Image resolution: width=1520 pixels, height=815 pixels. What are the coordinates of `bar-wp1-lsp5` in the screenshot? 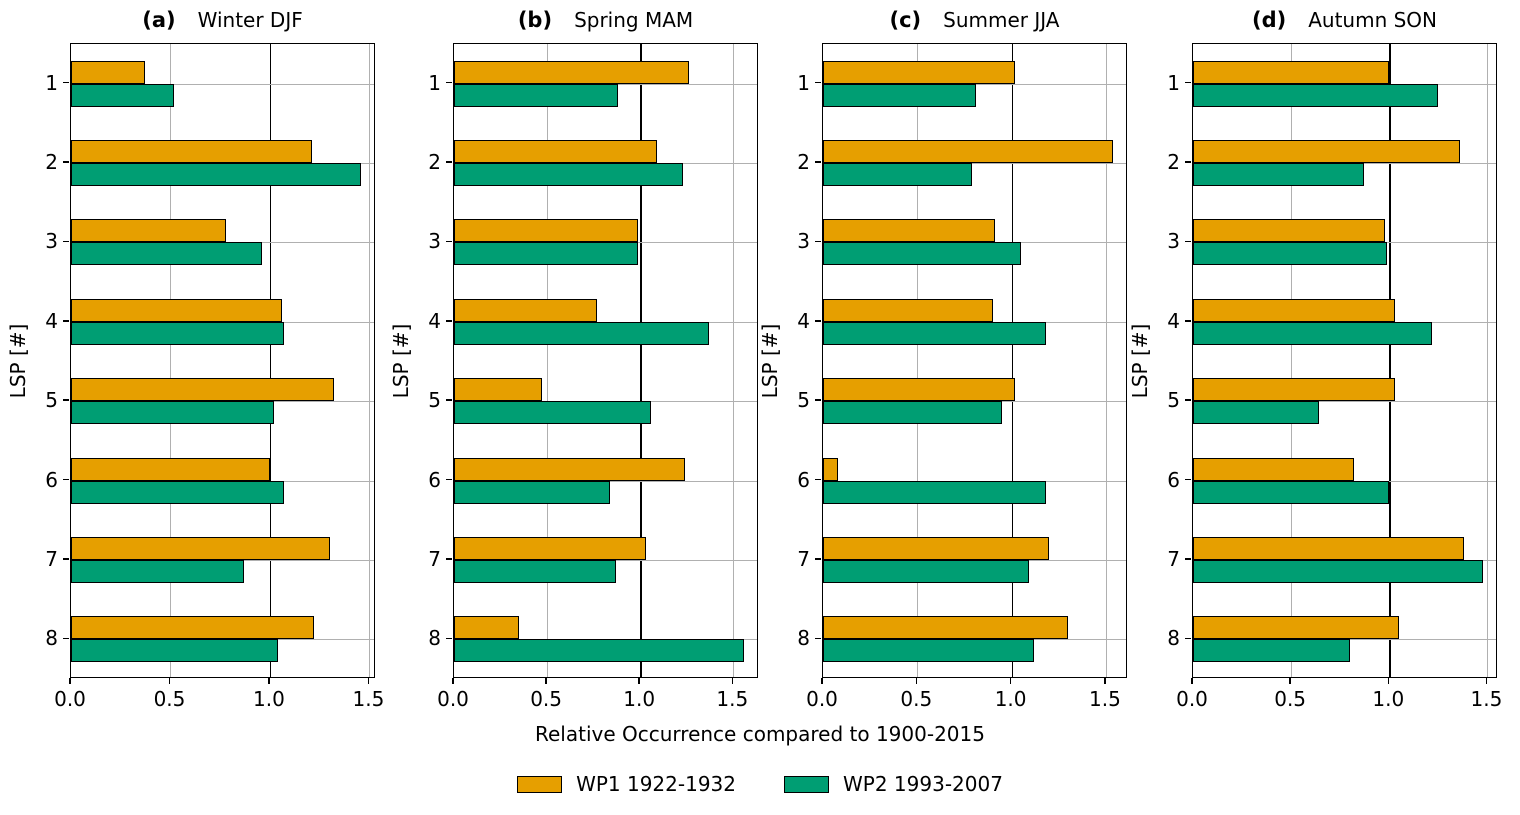 It's located at (498, 390).